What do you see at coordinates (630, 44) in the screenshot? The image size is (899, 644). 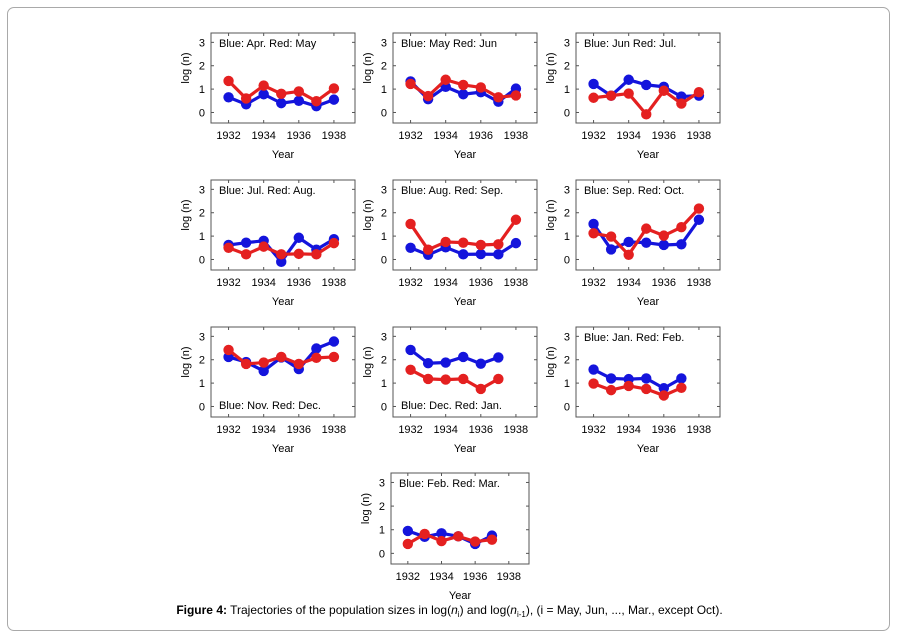 I see `panel-annotation: Blue: Jun Red: Jul.` at bounding box center [630, 44].